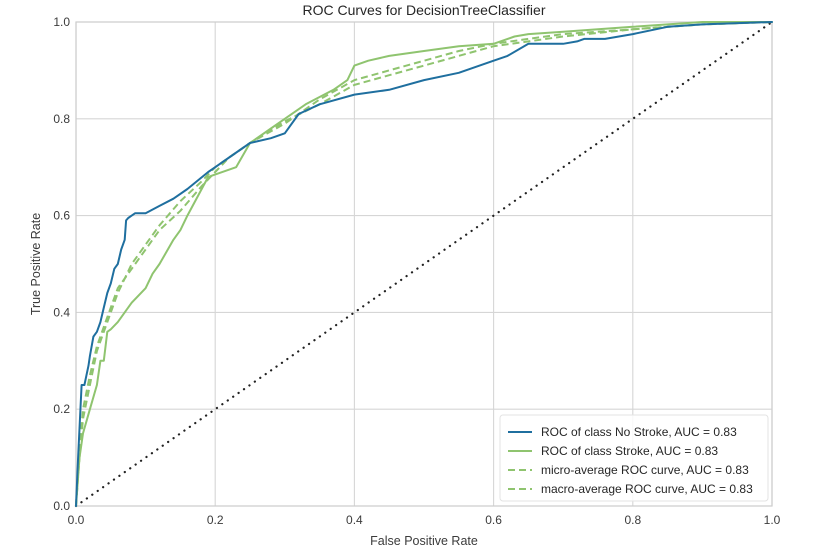 The height and width of the screenshot is (556, 817). I want to click on legend-box, so click(634, 458).